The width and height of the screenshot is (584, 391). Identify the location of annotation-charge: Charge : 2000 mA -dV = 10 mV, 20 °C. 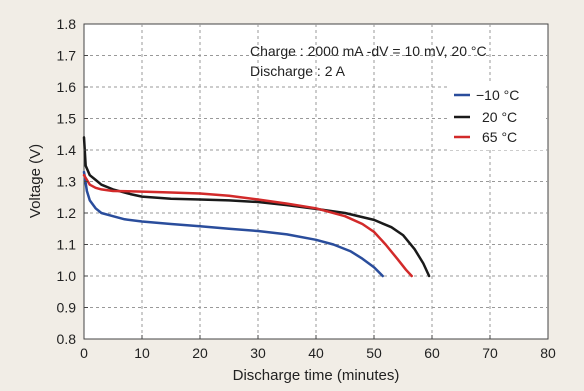
(368, 51).